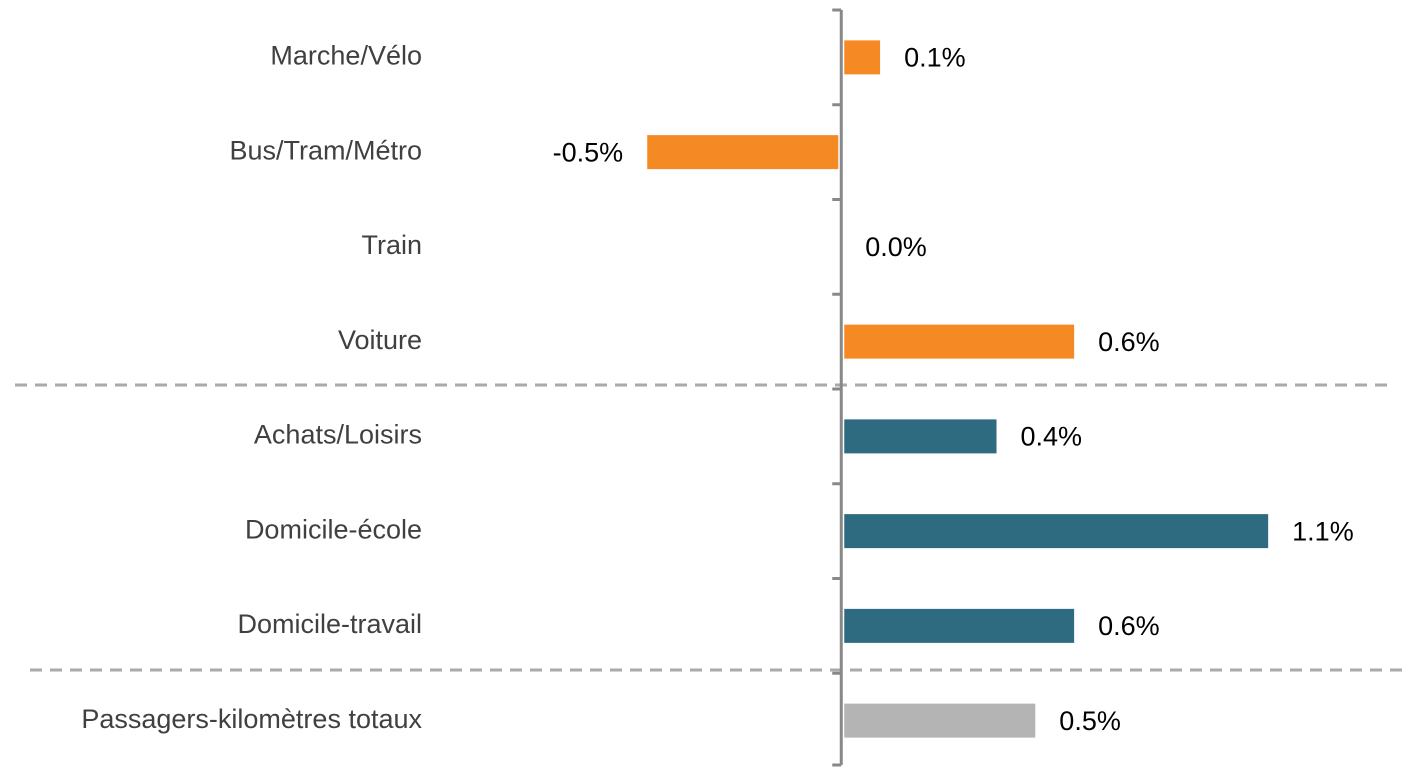 This screenshot has width=1412, height=768. I want to click on category-label: Passagers-kilomètres totaux, so click(251, 719).